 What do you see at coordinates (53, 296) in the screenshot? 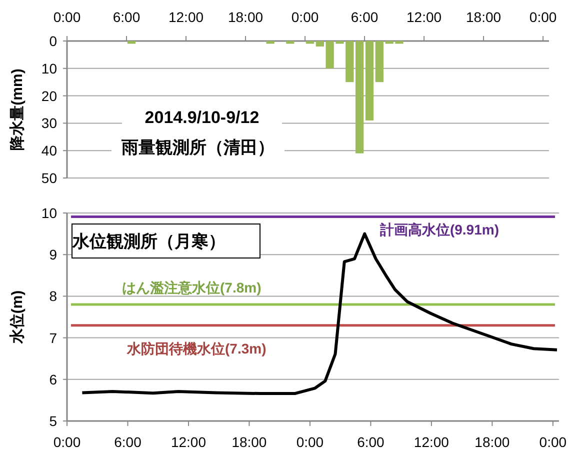
I see `y-tick-label: 8` at bounding box center [53, 296].